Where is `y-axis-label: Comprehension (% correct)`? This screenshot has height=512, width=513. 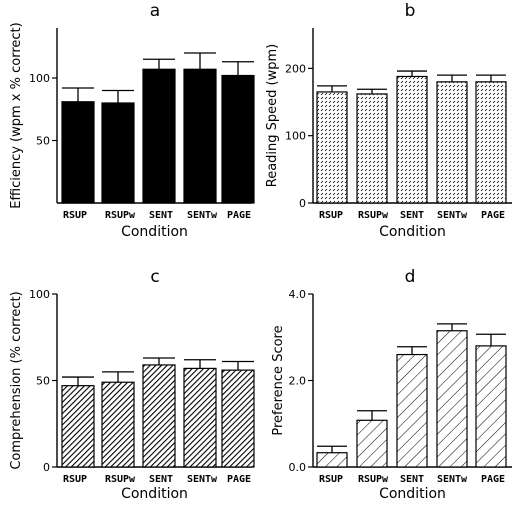 y-axis-label: Comprehension (% correct) is located at coordinates (16, 380).